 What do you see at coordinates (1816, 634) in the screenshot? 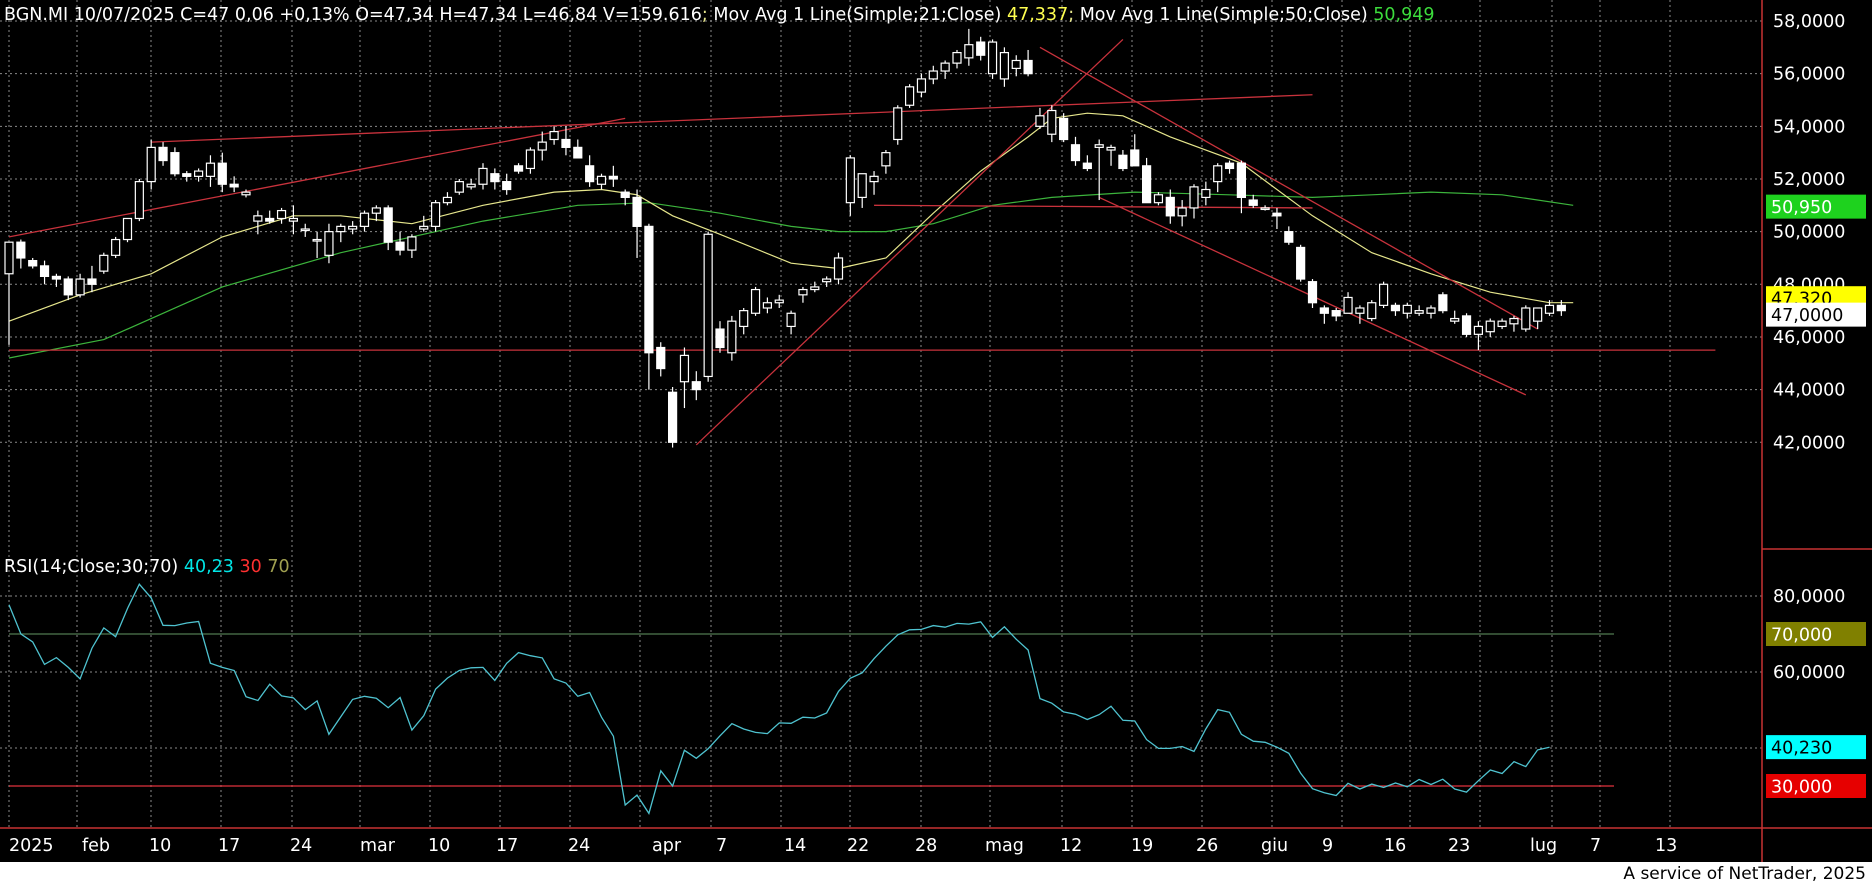
I see `rsi70-value-tag: 70,000` at bounding box center [1816, 634].